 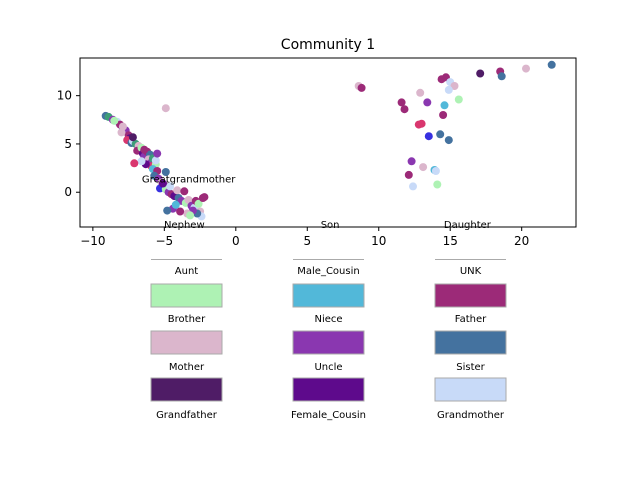 What do you see at coordinates (470, 367) in the screenshot?
I see `legend-label-8: Sister` at bounding box center [470, 367].